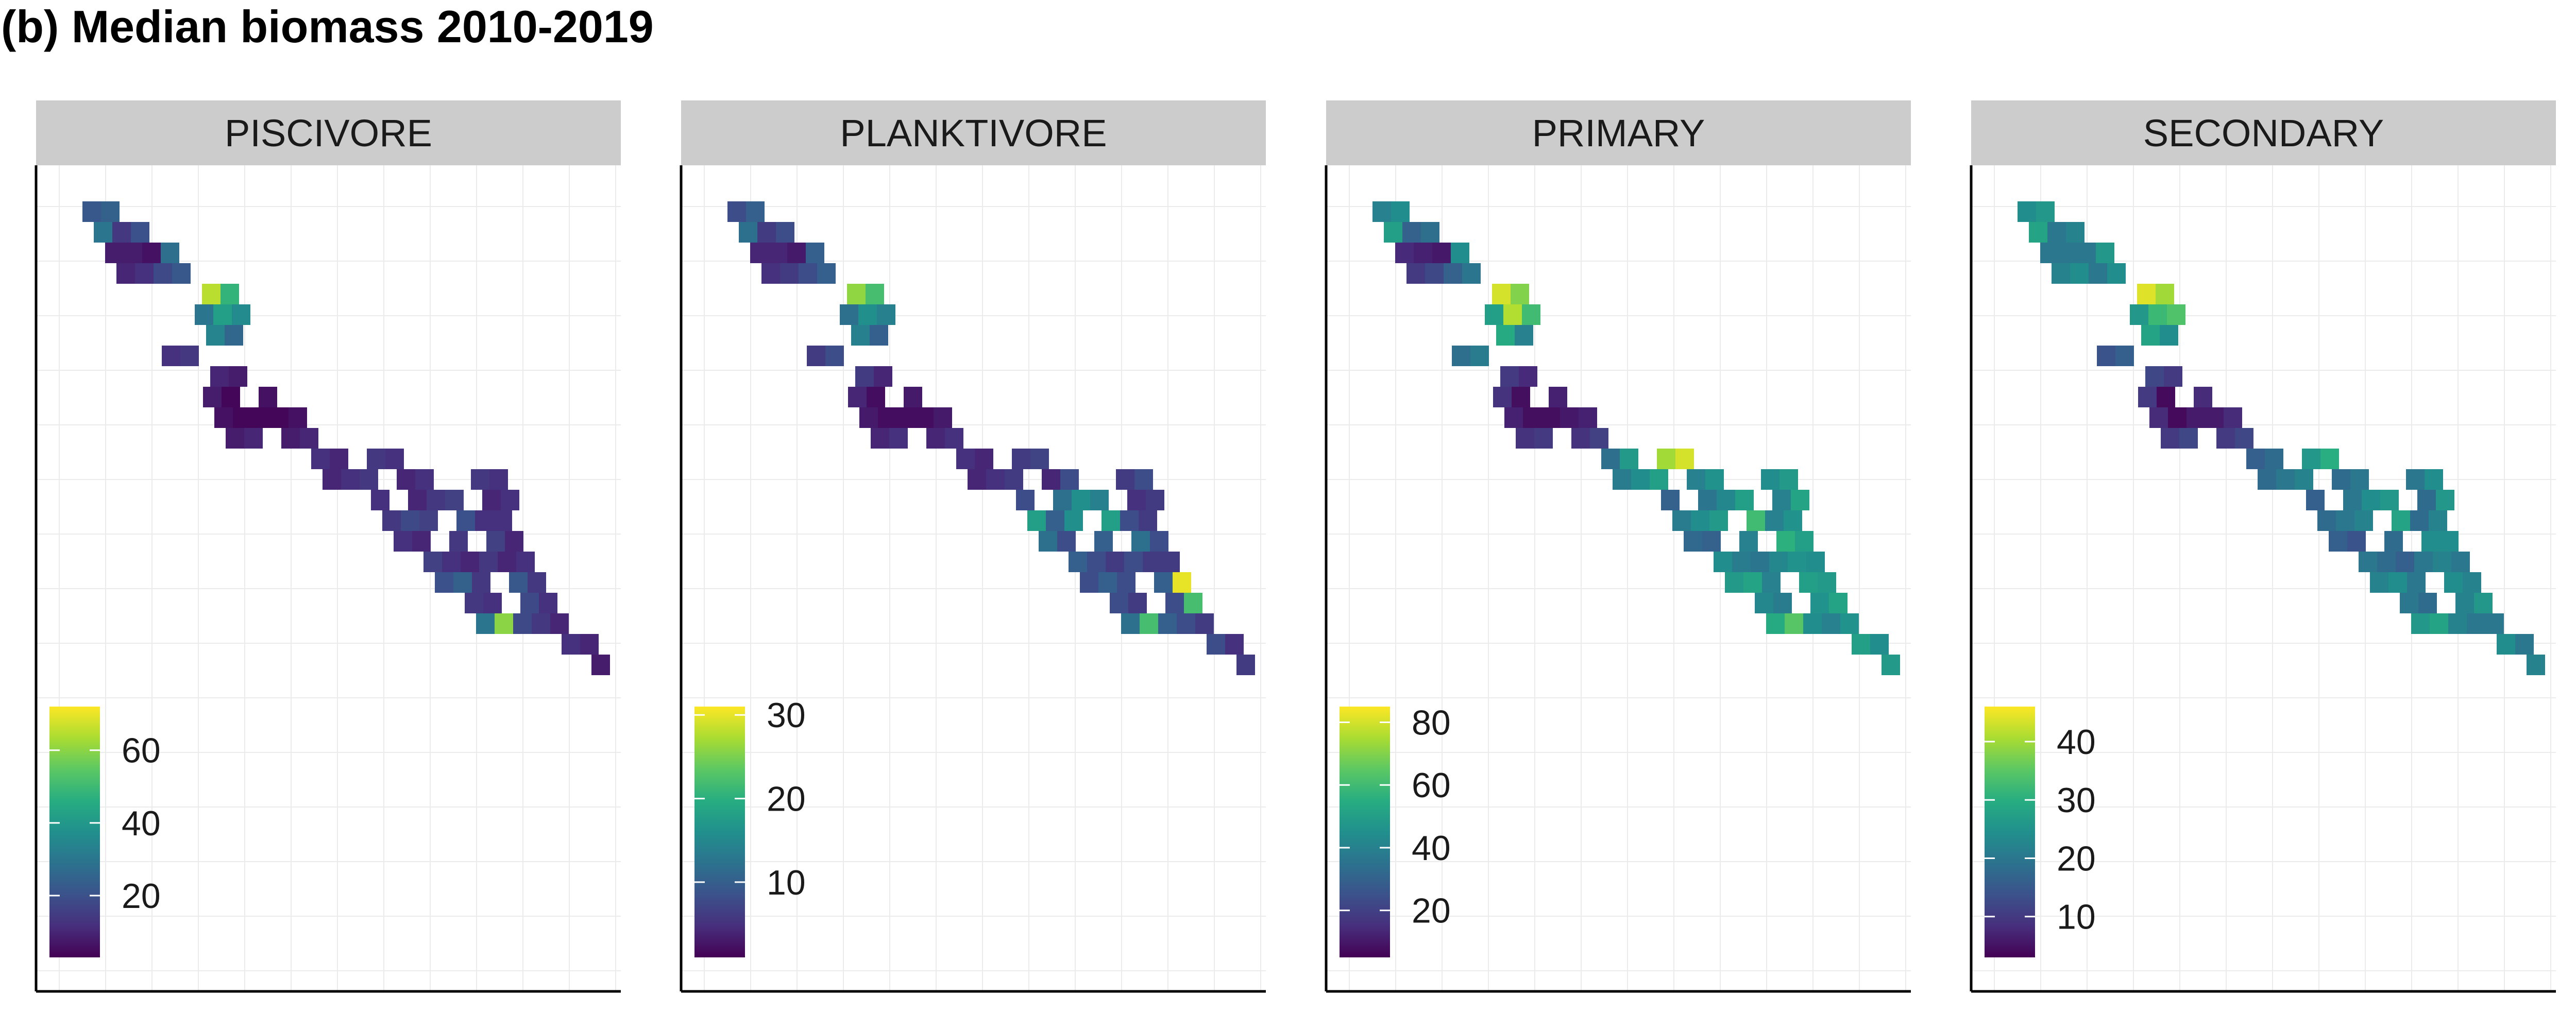 The width and height of the screenshot is (2576, 1030). Describe the element at coordinates (327, 27) in the screenshot. I see `figure-title: (b) Median biomass 2010-2019` at that location.